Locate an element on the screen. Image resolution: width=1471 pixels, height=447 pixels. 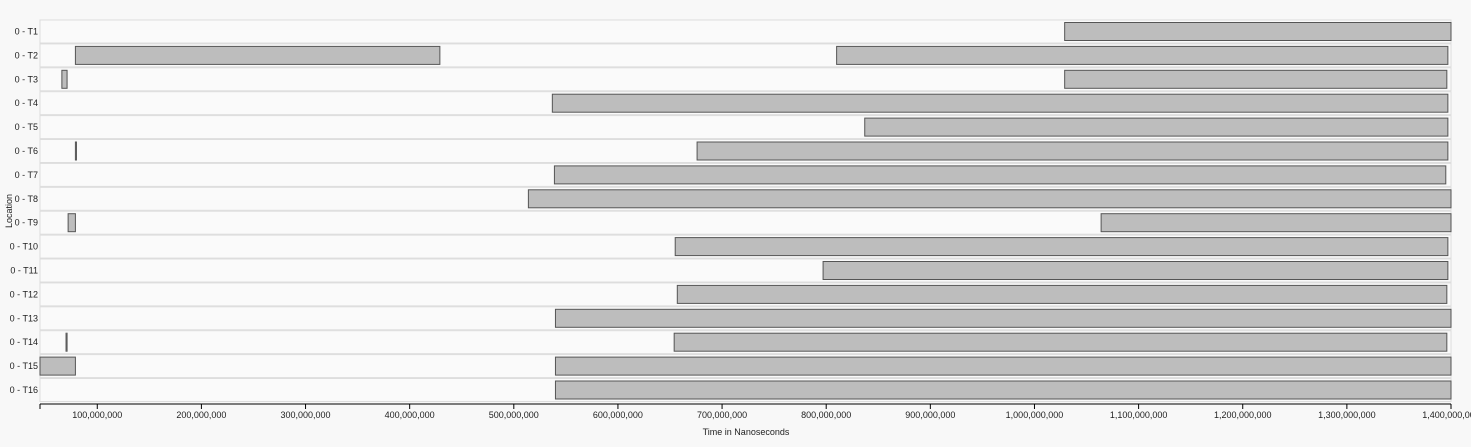
row-label: 0 - T12 is located at coordinates (24, 294).